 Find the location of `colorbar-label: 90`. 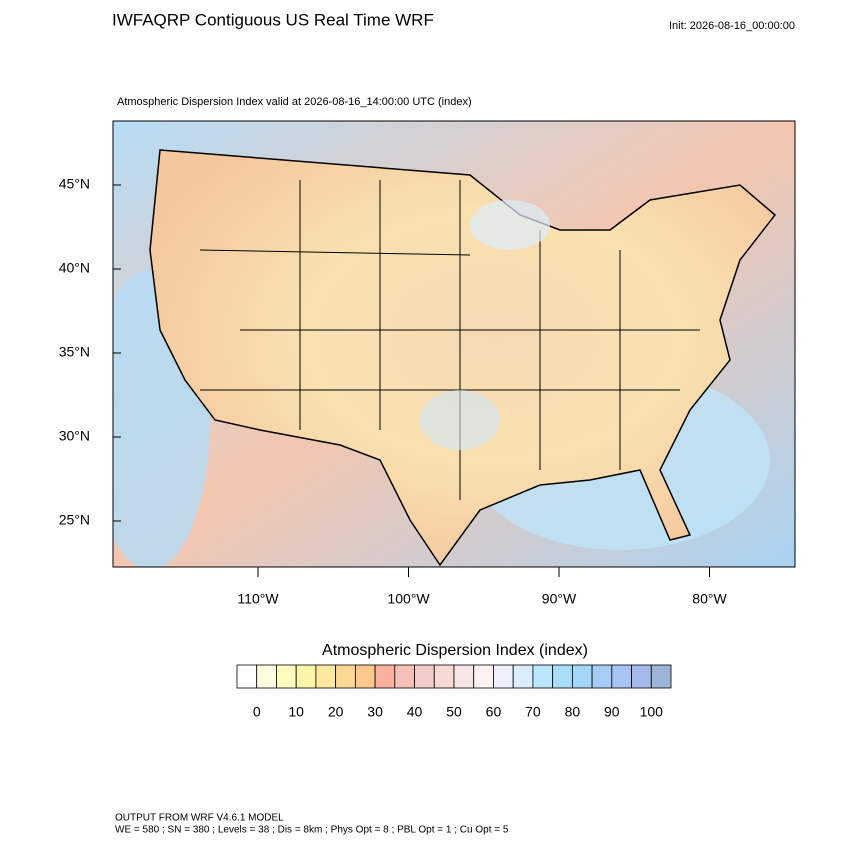

colorbar-label: 90 is located at coordinates (612, 712).